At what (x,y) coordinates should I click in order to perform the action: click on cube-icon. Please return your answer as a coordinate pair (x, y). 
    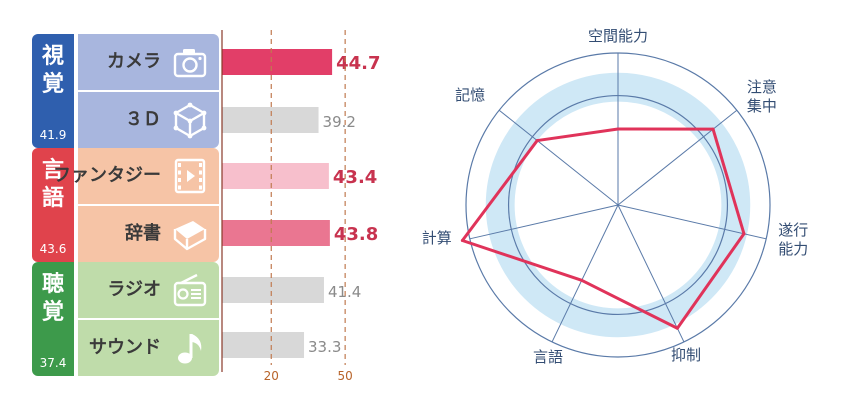
    Looking at the image, I should click on (190, 120).